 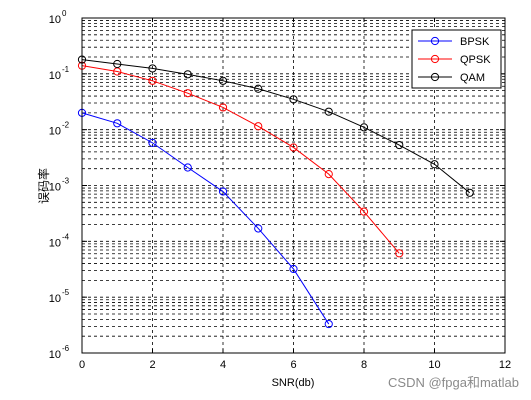 What do you see at coordinates (456, 59) in the screenshot?
I see `legend: BPSK QPSK QAM` at bounding box center [456, 59].